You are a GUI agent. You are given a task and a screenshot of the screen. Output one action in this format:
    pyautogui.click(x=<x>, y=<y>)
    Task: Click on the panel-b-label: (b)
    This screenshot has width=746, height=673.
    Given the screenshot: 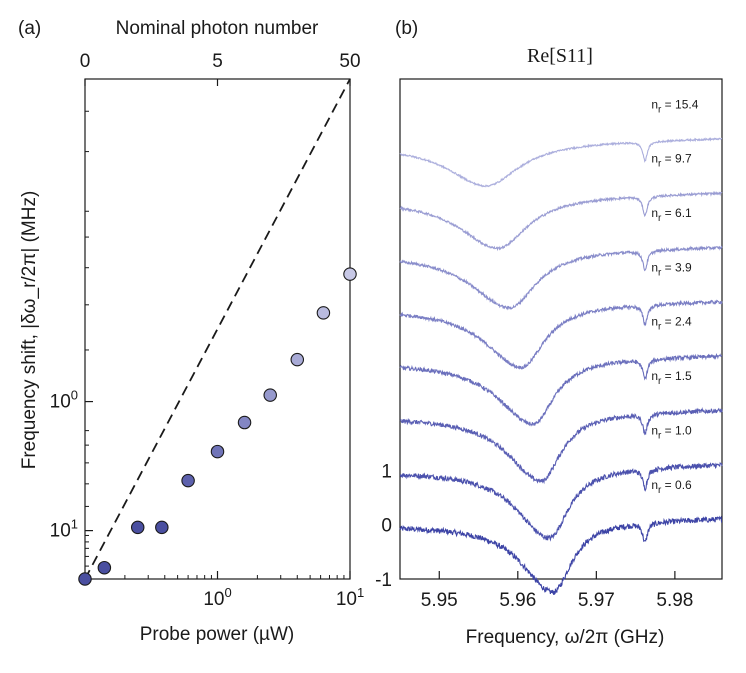 What is the action you would take?
    pyautogui.click(x=406, y=28)
    